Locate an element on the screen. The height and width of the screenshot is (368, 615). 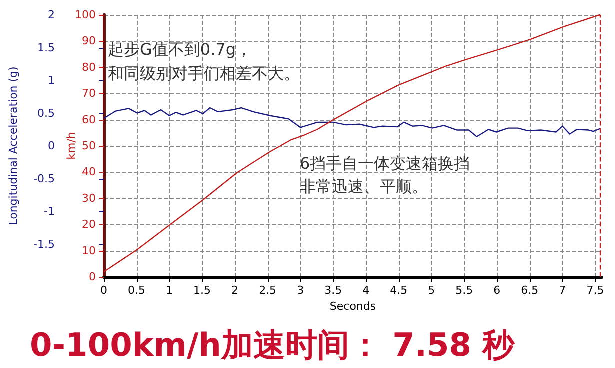
y2-tick-label: 100 is located at coordinates (85, 15).